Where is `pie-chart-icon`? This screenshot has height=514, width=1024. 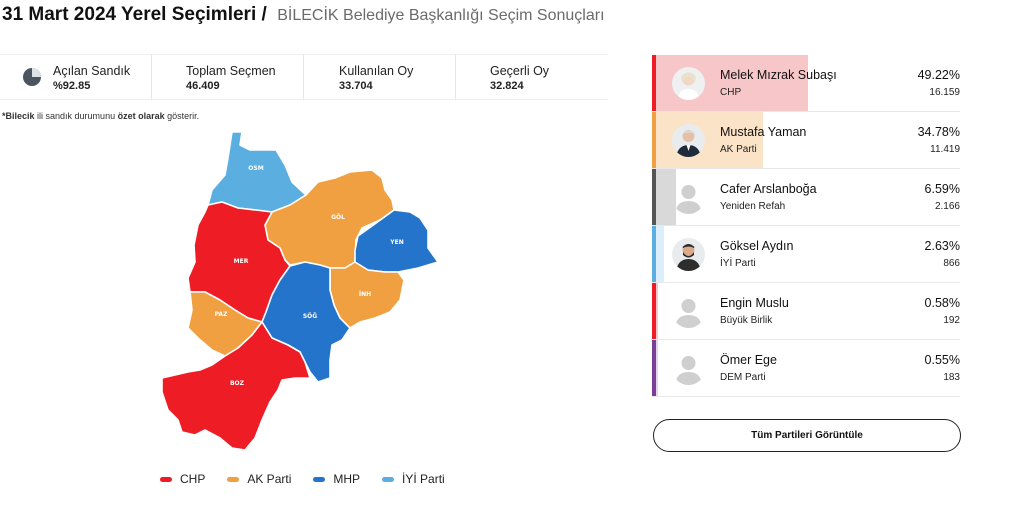 pie-chart-icon is located at coordinates (32, 77).